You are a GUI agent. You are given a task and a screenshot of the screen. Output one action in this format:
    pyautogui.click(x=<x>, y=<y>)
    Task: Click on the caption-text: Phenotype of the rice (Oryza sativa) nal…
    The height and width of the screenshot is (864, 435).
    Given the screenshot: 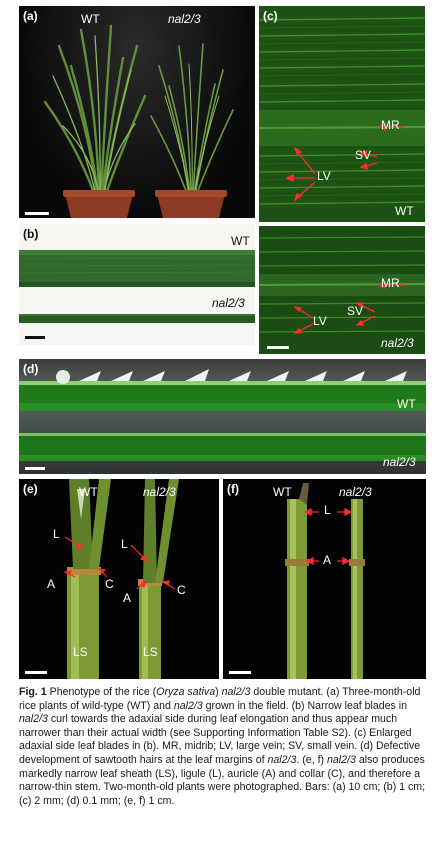 What is the action you would take?
    pyautogui.click(x=222, y=746)
    